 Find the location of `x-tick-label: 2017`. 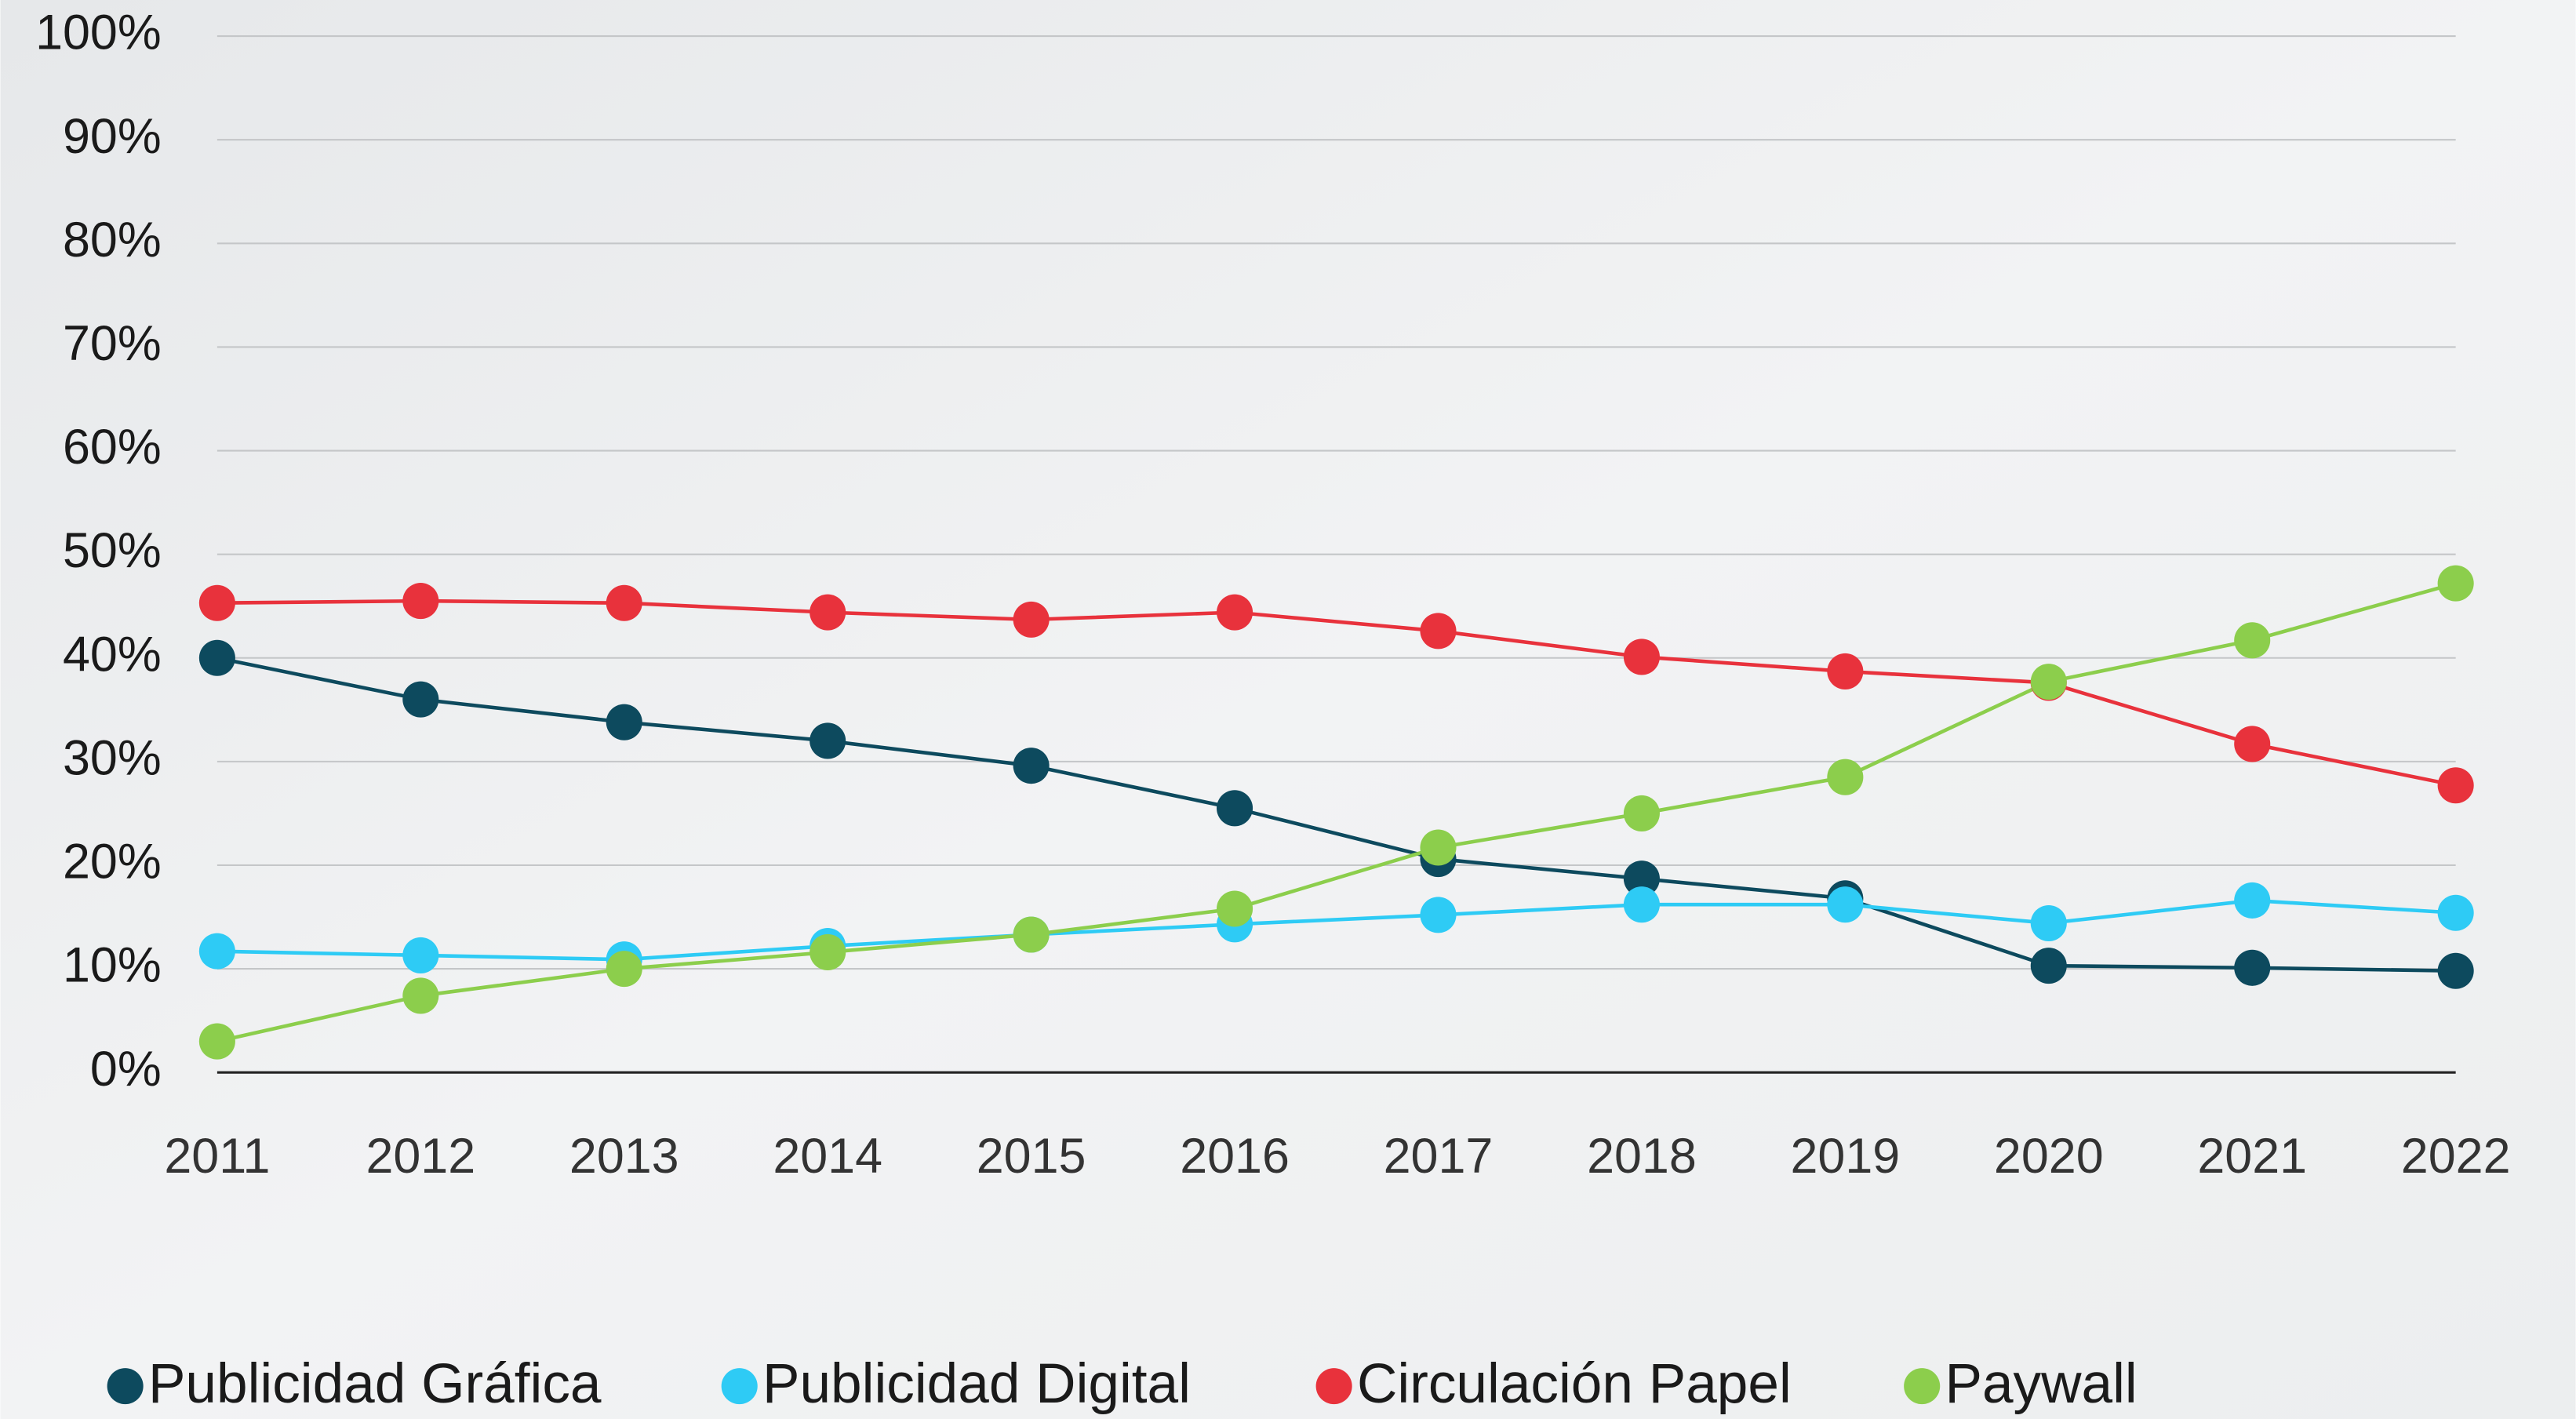

x-tick-label: 2017 is located at coordinates (1439, 1156).